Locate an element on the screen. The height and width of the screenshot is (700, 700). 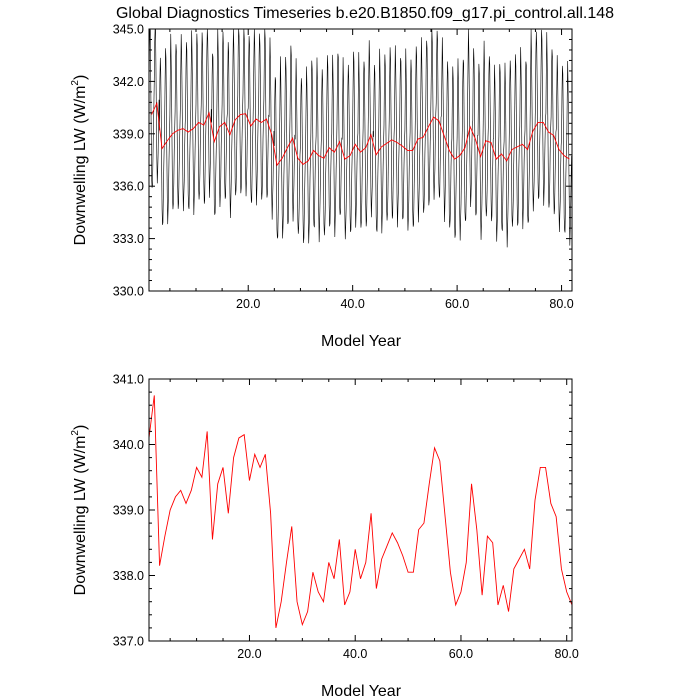
bottom-panel-ytick-label: 337.0 is located at coordinates (128, 642).